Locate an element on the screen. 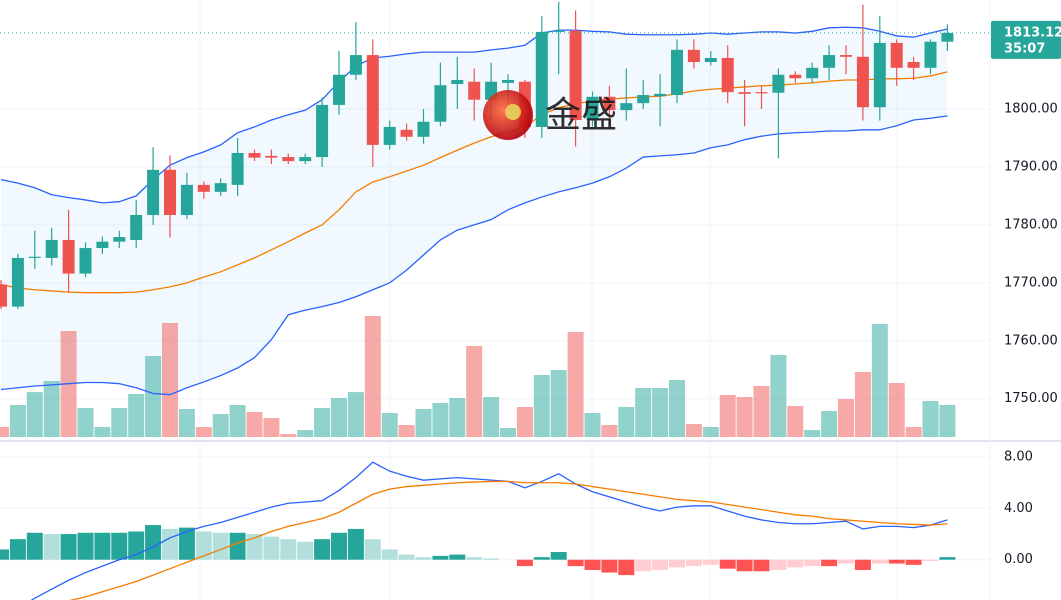 The width and height of the screenshot is (1061, 600). last-price-box is located at coordinates (1026, 39).